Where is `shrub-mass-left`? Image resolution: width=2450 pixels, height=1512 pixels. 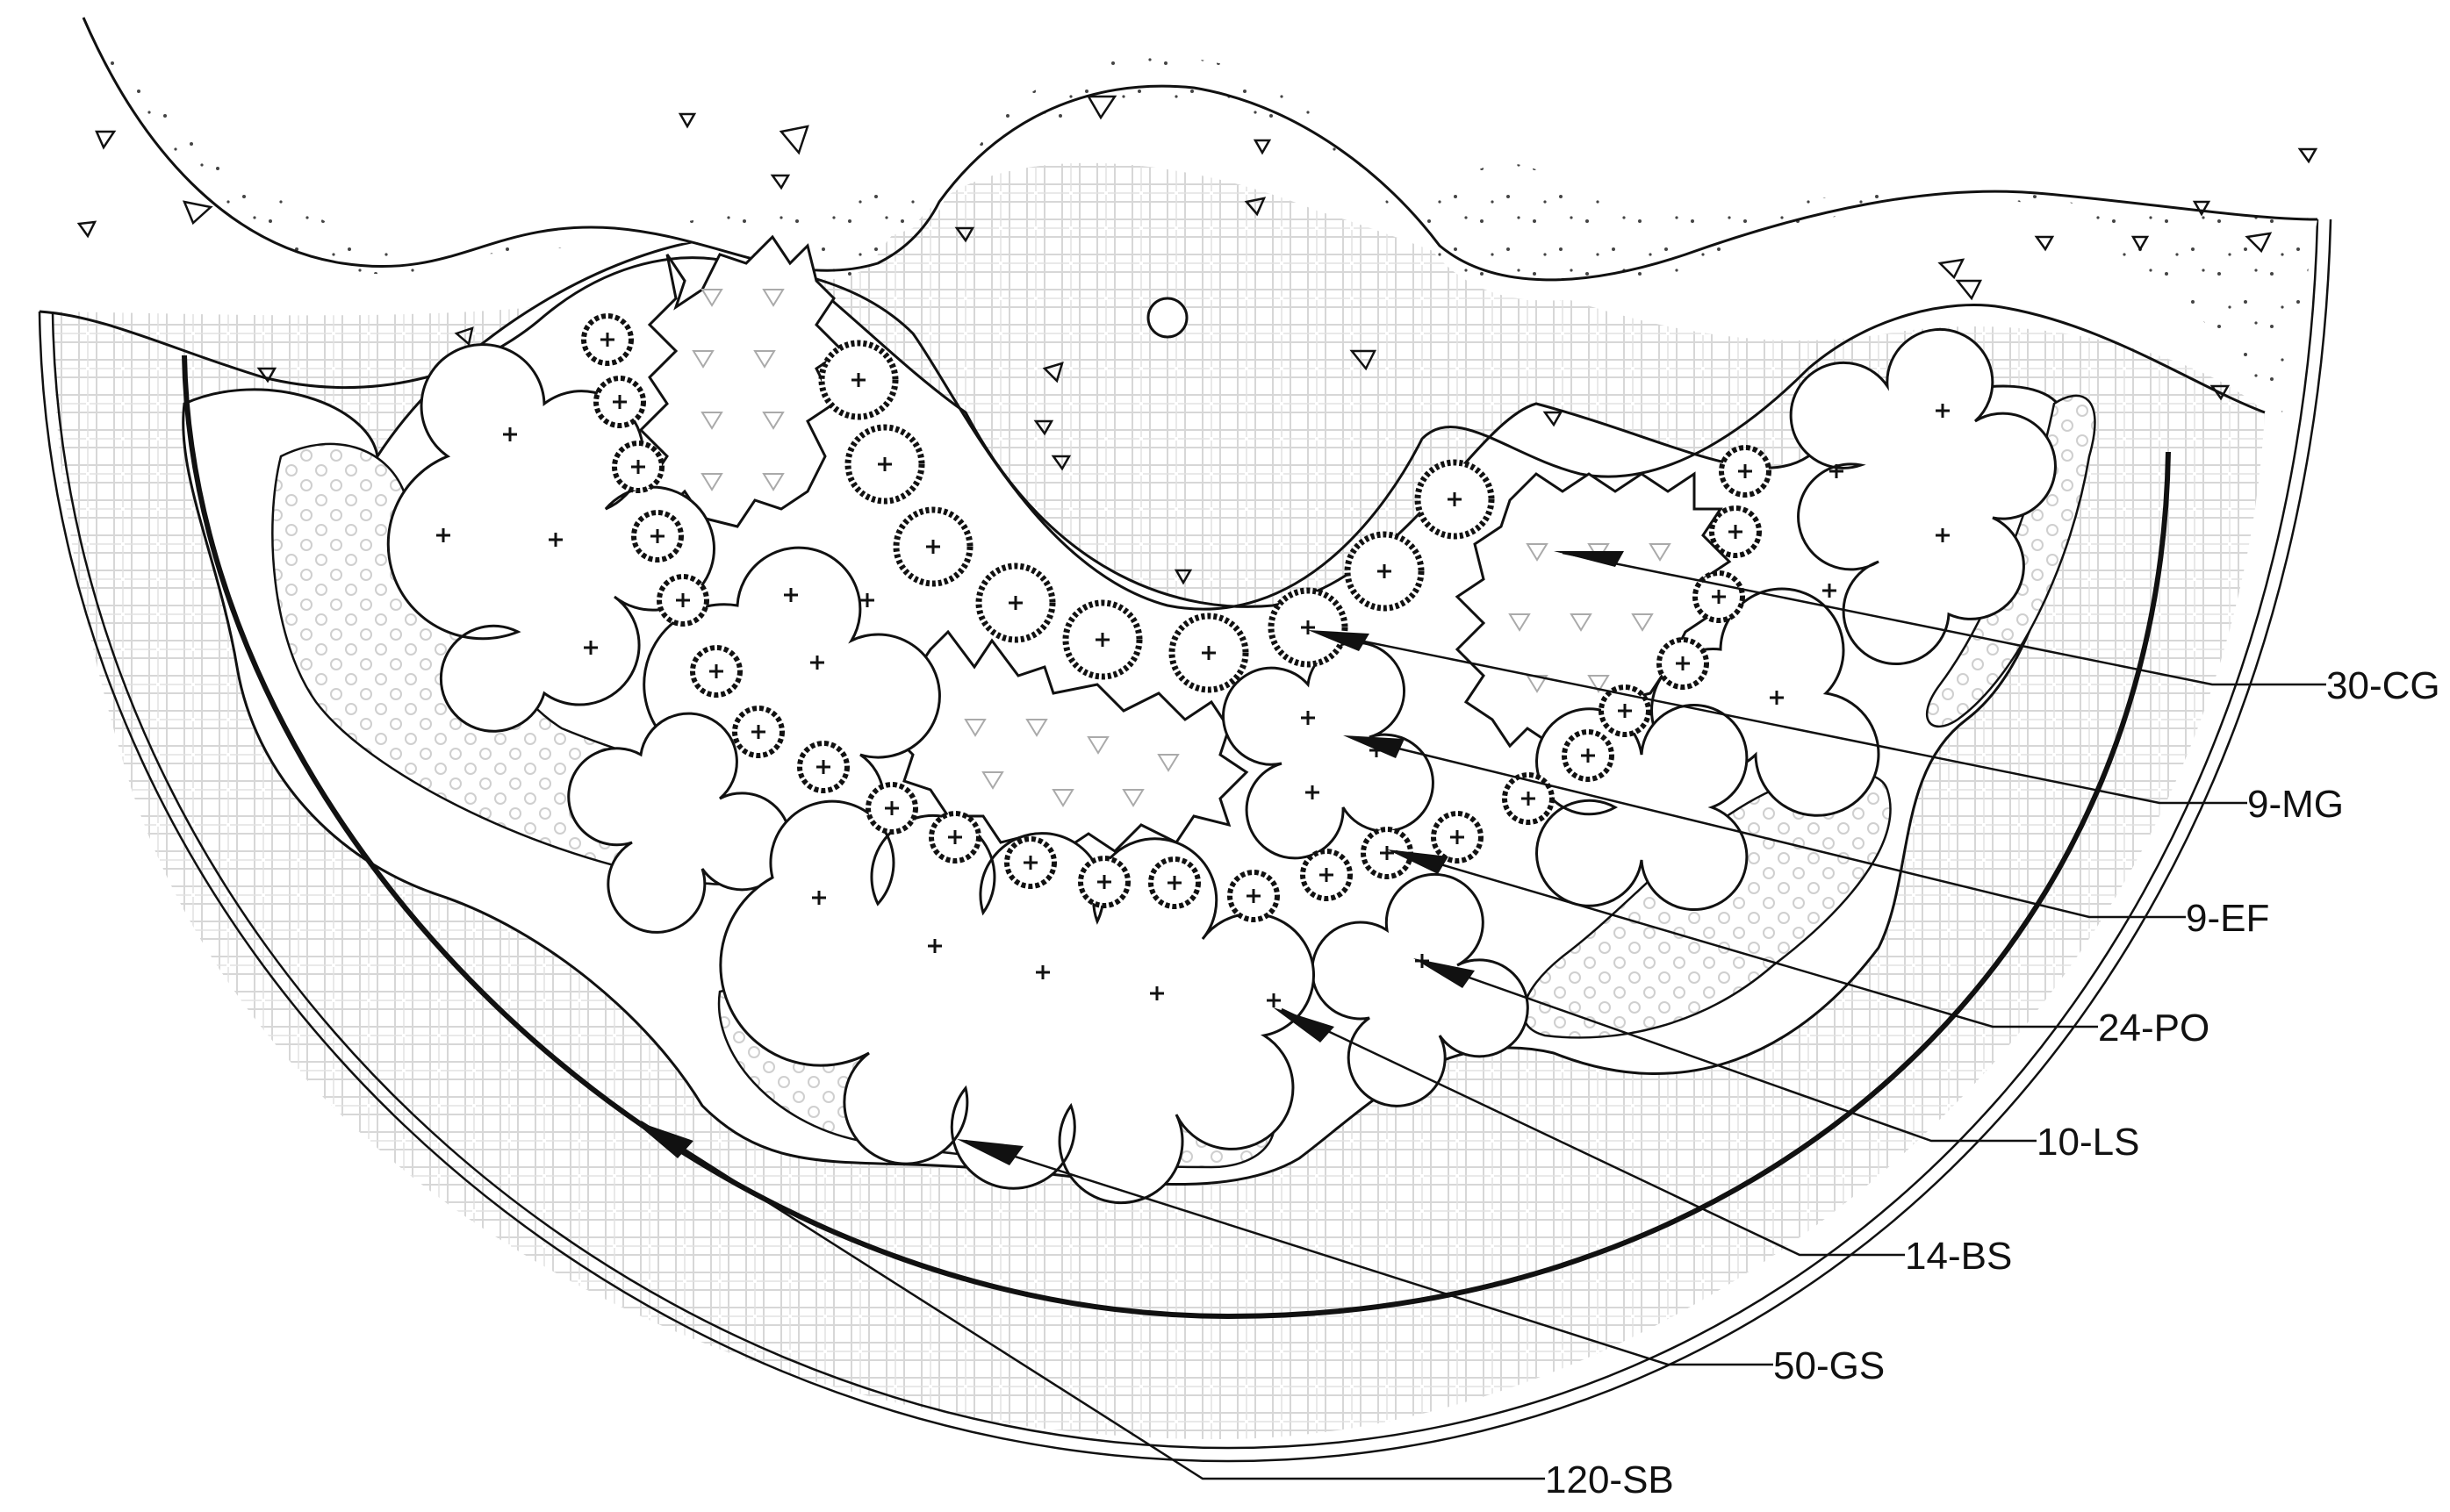
shrub-mass-left is located at coordinates (741, 381).